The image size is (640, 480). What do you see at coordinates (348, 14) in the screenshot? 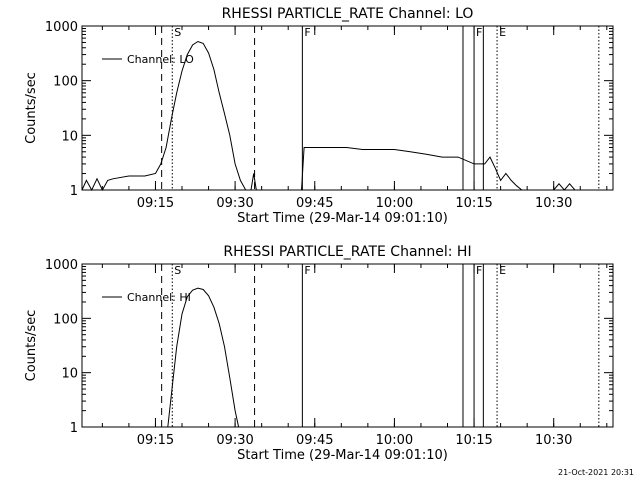
I see `chart-title: RHESSI PARTICLE_RATE Channel: LO` at bounding box center [348, 14].